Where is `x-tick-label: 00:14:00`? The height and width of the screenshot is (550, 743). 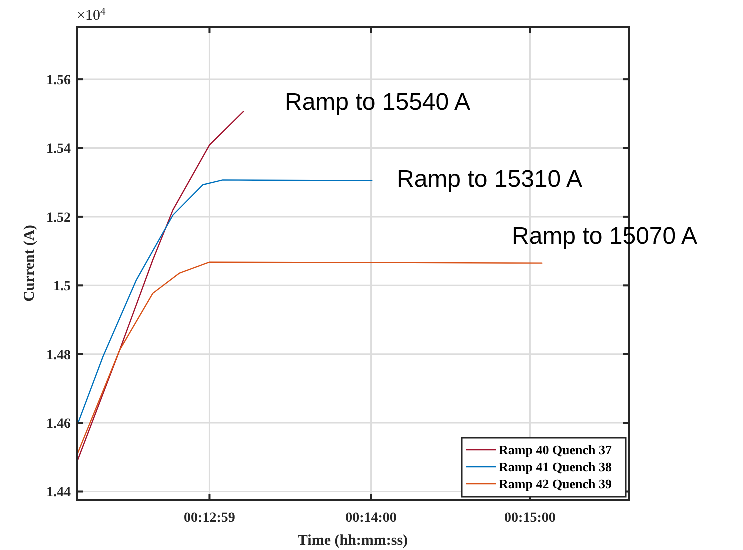
x-tick-label: 00:14:00 is located at coordinates (371, 518).